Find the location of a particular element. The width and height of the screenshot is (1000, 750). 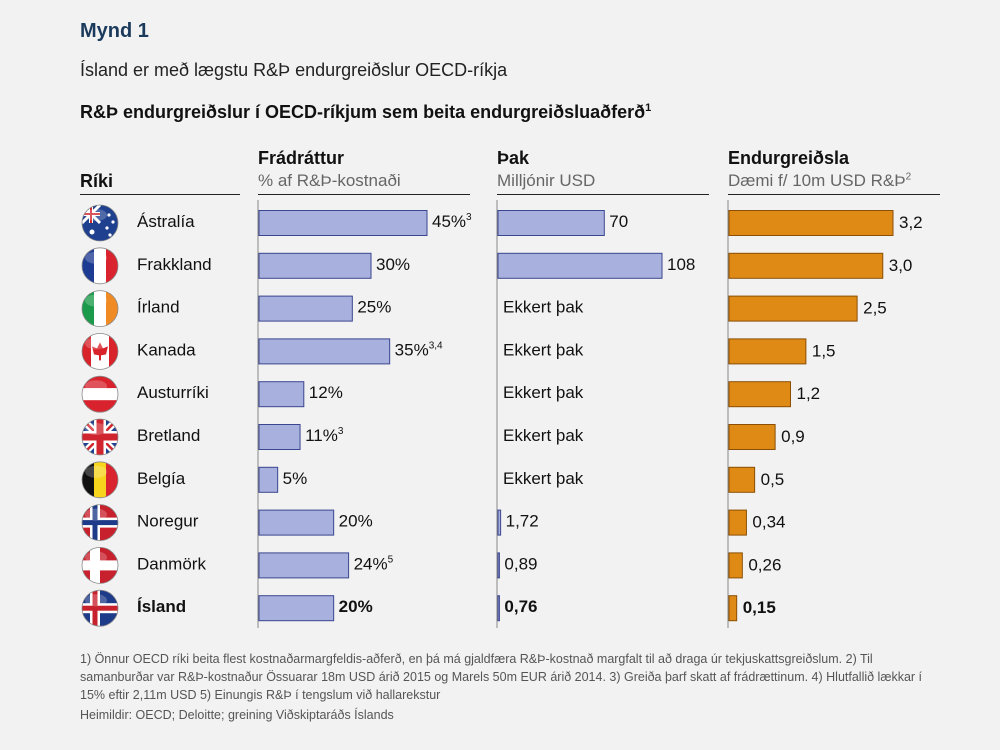

refund-value-label: 2,5 is located at coordinates (875, 308).